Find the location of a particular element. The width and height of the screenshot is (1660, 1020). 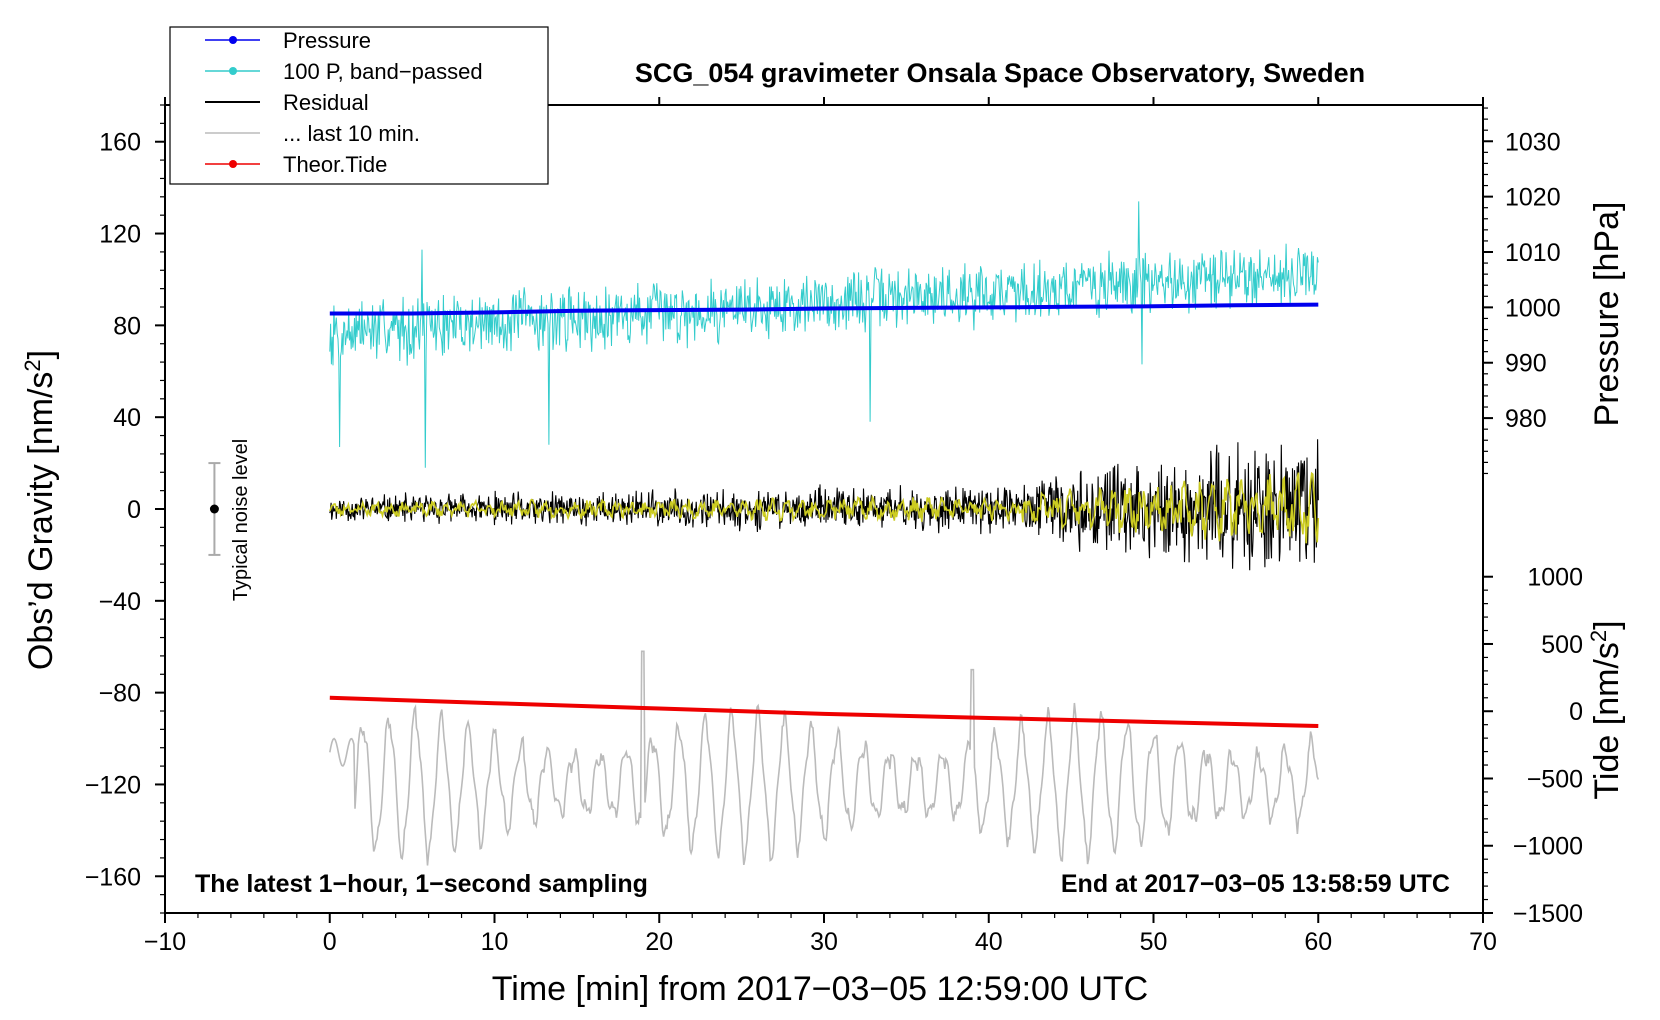

legend-label: Theor.Tide is located at coordinates (335, 164).